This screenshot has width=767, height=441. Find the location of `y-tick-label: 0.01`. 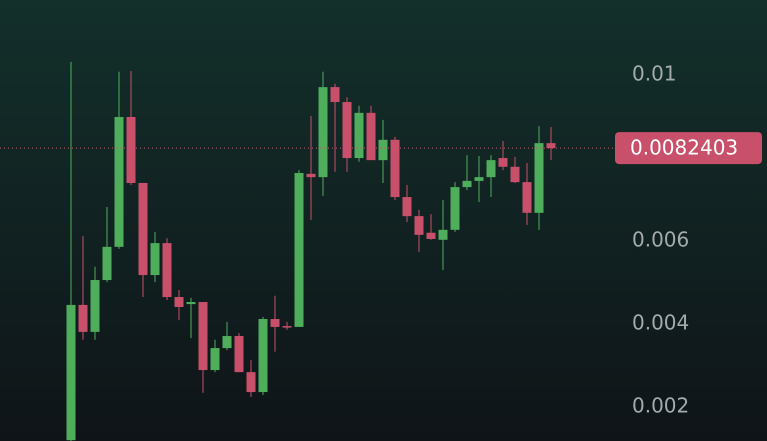

y-tick-label: 0.01 is located at coordinates (654, 74).